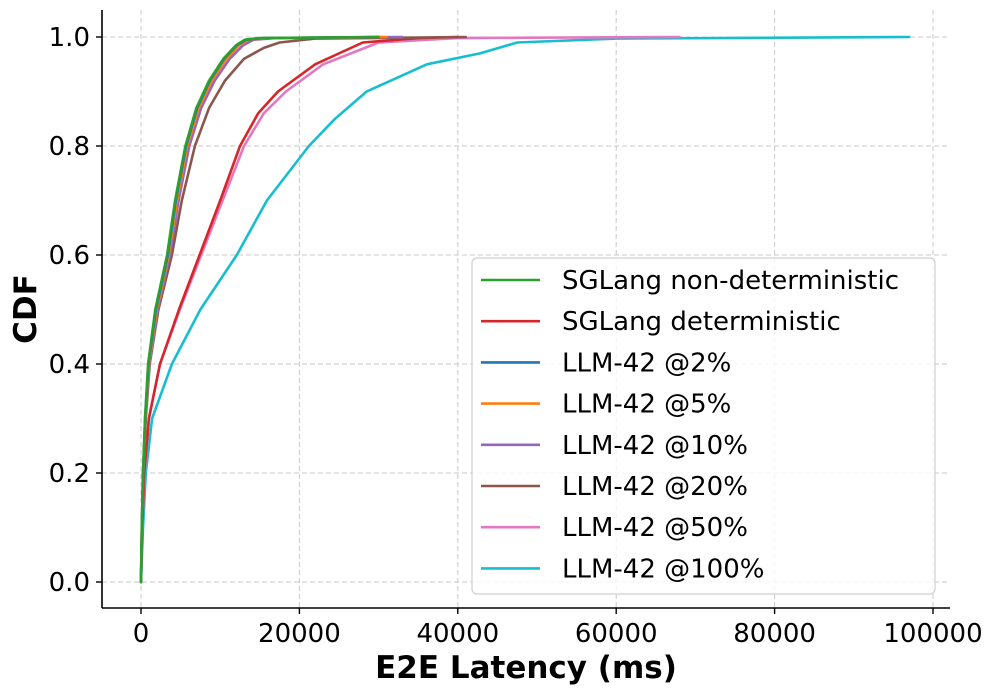 The height and width of the screenshot is (695, 997). Describe the element at coordinates (457, 634) in the screenshot. I see `x-tick-label: 40000` at that location.